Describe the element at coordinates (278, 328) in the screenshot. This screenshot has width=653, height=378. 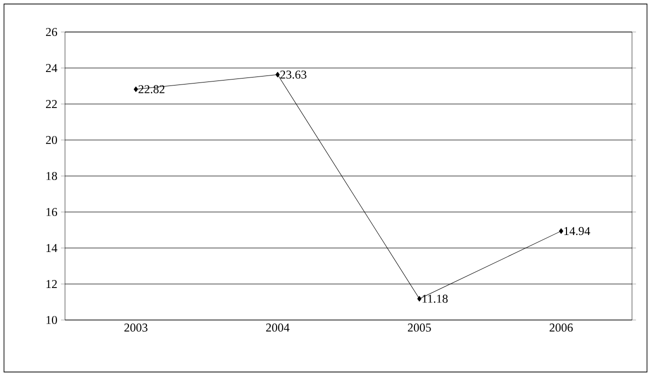
I see `x-tick-label: 2004` at that location.